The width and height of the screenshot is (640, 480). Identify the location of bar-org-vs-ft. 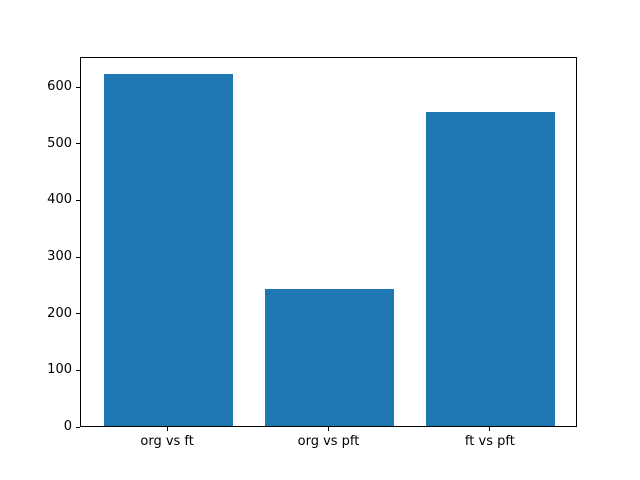
(168, 249).